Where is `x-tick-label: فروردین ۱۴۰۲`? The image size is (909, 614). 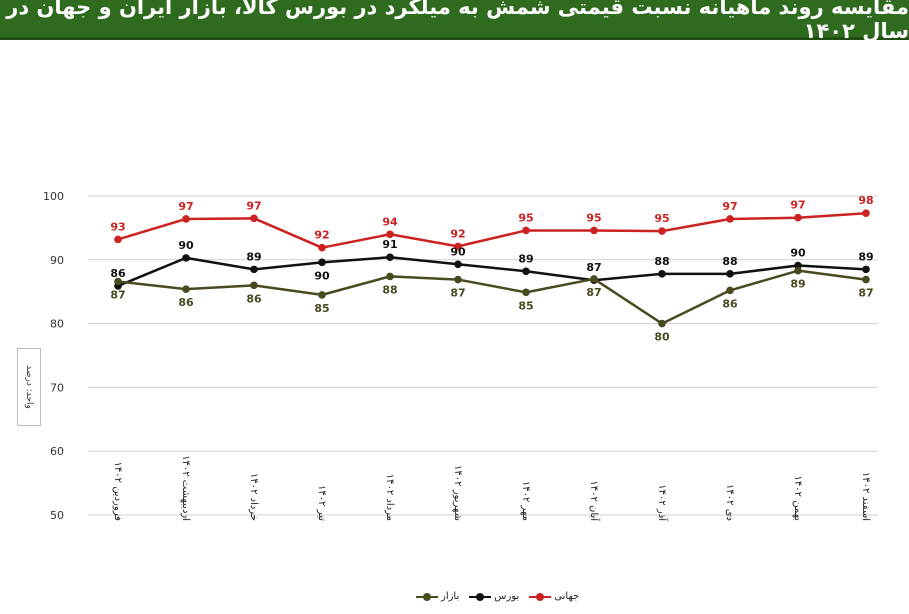
x-tick-label: فروردین ۱۴۰۲ is located at coordinates (117, 492).